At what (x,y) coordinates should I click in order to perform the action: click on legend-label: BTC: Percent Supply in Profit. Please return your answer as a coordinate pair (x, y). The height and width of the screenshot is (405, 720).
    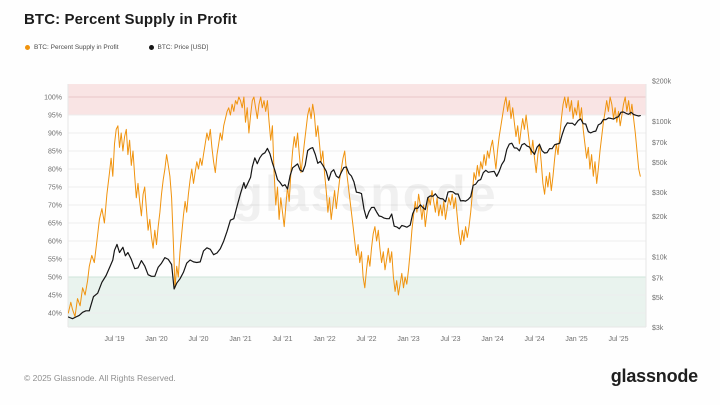
    Looking at the image, I should click on (76, 47).